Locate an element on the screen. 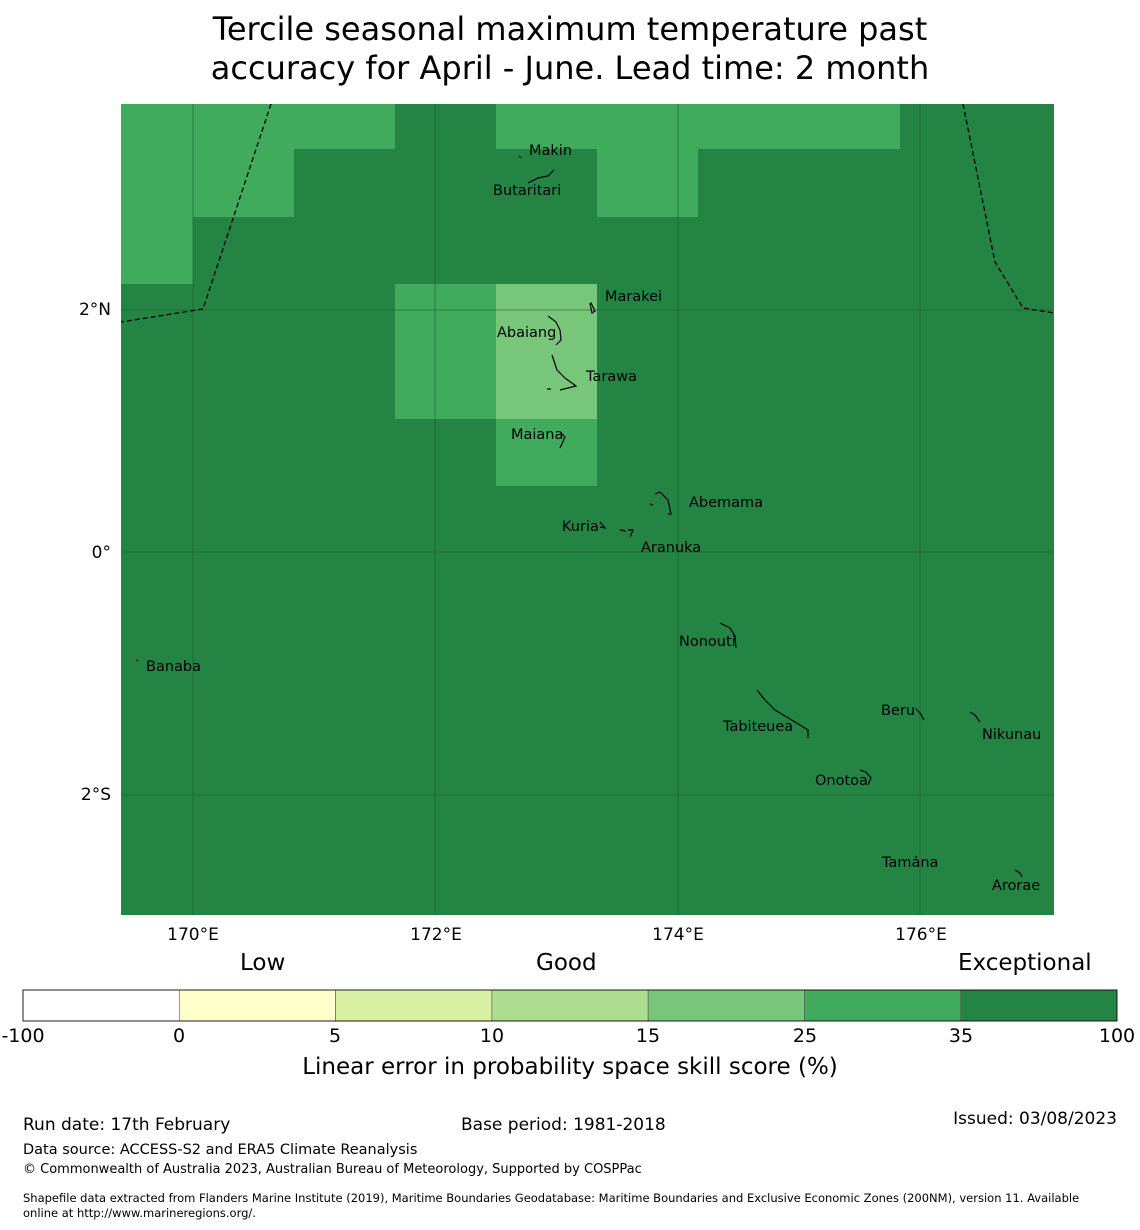 This screenshot has width=1140, height=1230. colorbar-outline is located at coordinates (570, 1005).